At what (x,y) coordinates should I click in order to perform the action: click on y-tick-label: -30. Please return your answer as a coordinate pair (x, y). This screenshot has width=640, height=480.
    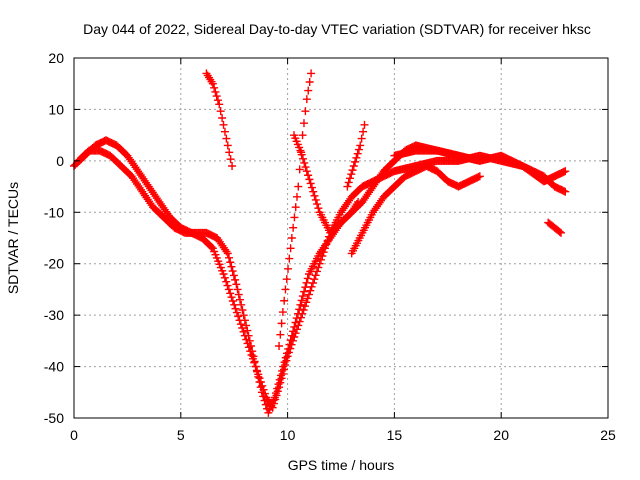
    Looking at the image, I should click on (54, 315).